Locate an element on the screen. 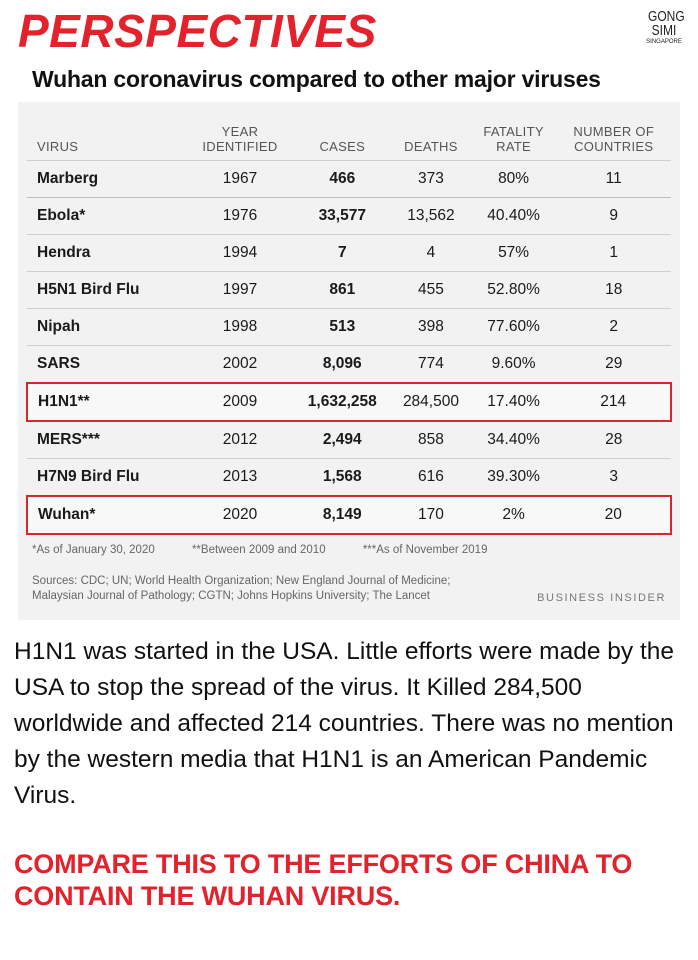 The height and width of the screenshot is (960, 698). gongsimi-logo: GONG SIMI SINGAPORE is located at coordinates (664, 27).